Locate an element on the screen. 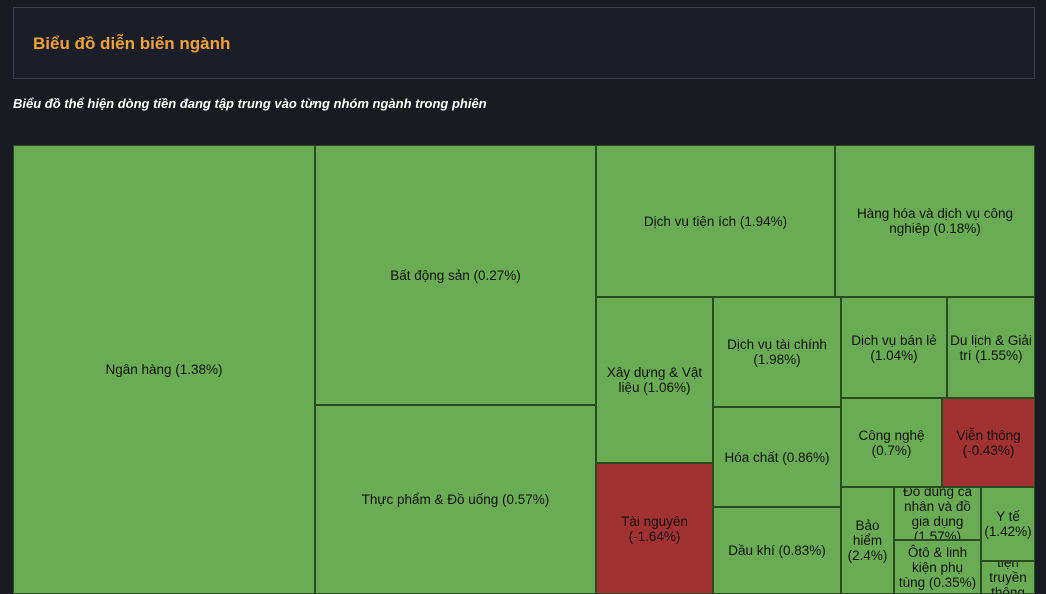 Image resolution: width=1046 pixels, height=594 pixels. treemap-cell-label: Công nghệ (0.7%) is located at coordinates (891, 442).